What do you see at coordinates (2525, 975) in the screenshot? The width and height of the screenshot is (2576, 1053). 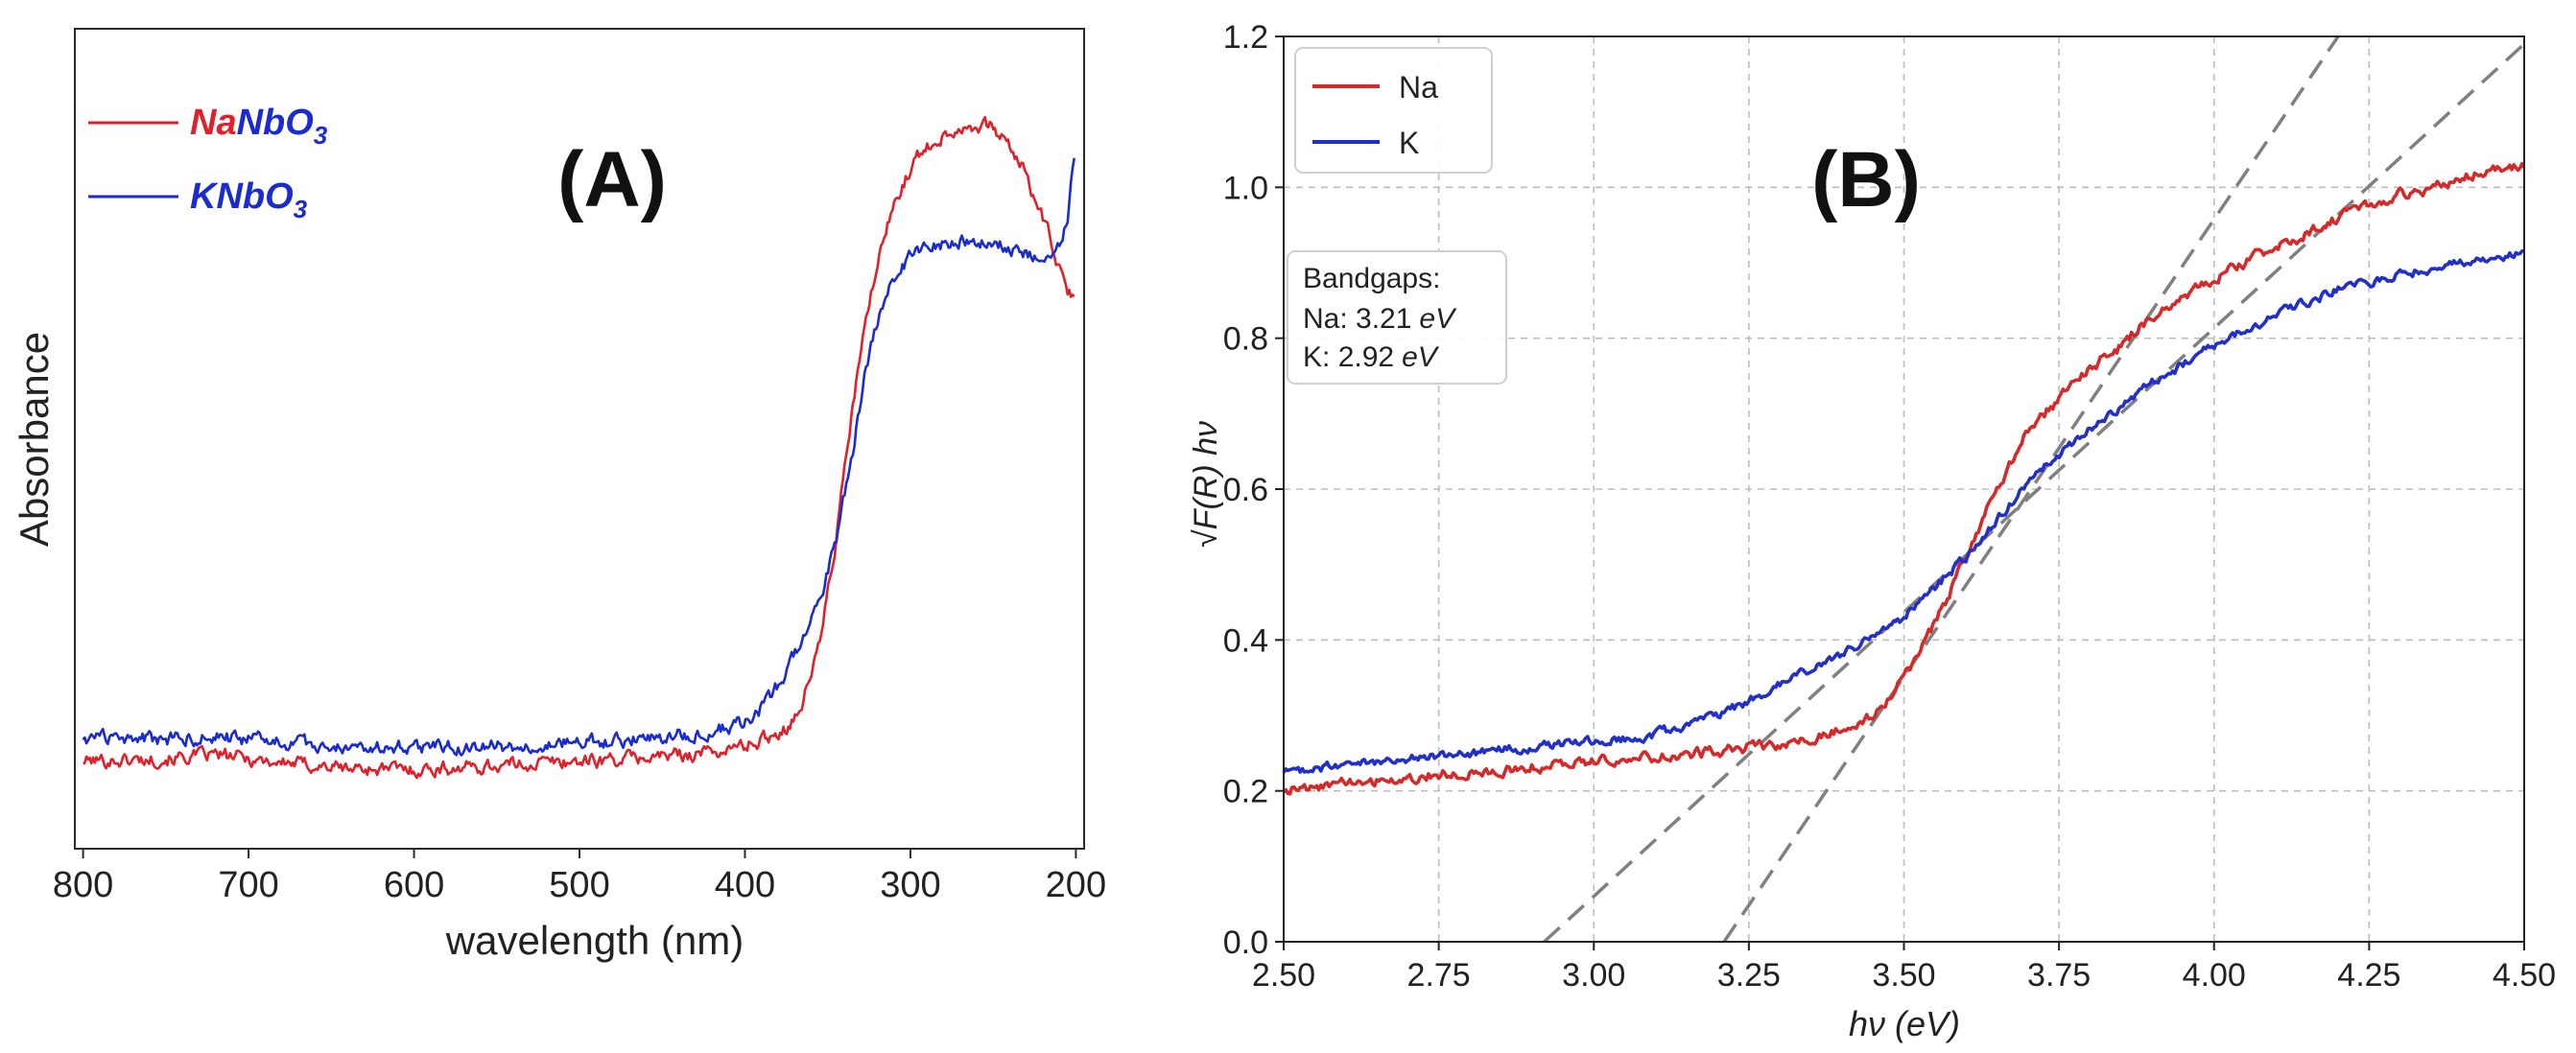 I see `panel-b-x-tick-label-4.50: 4.50` at bounding box center [2525, 975].